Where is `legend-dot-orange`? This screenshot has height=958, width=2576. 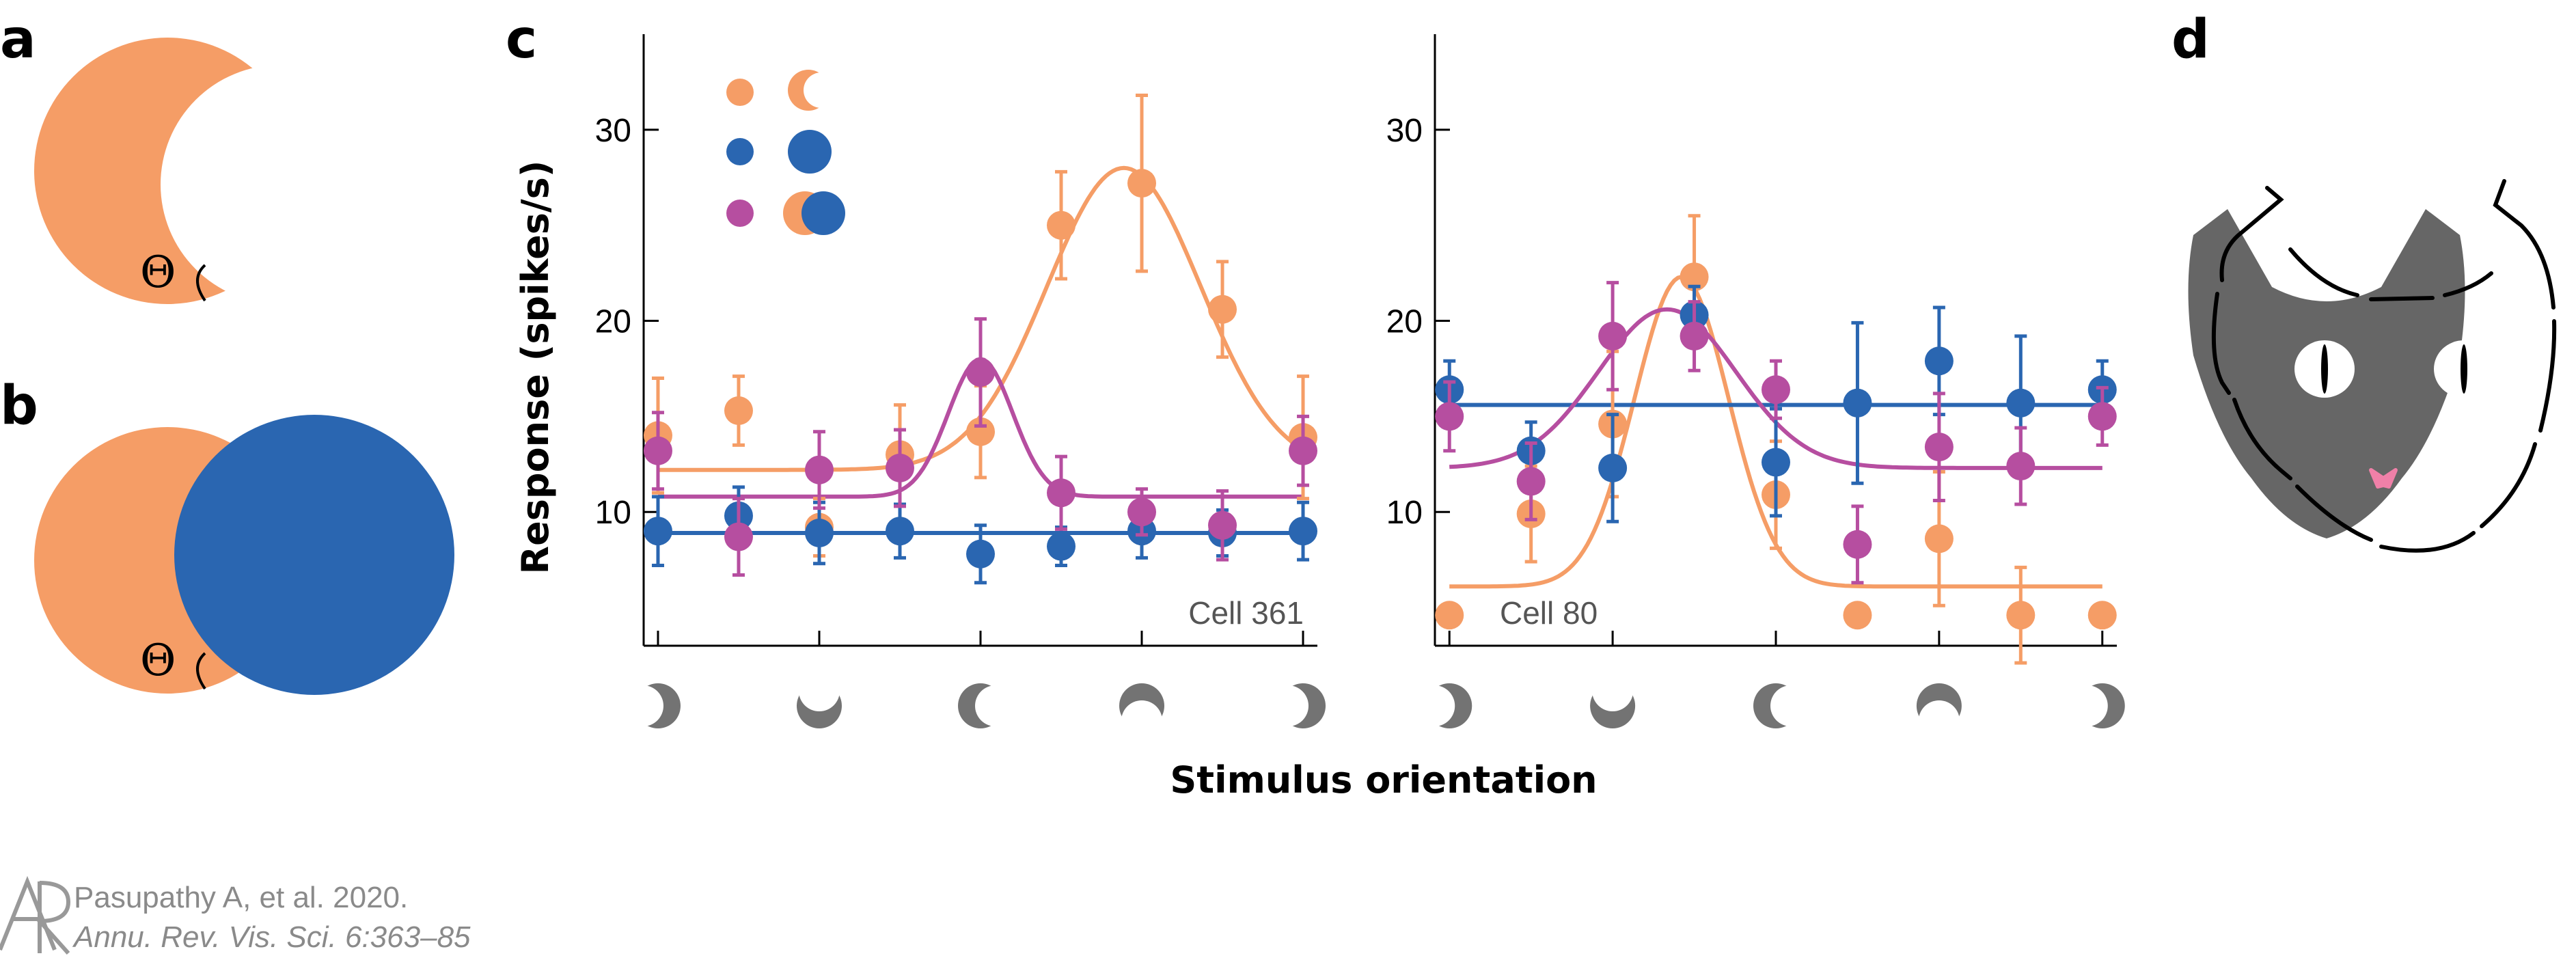
legend-dot-orange is located at coordinates (740, 92).